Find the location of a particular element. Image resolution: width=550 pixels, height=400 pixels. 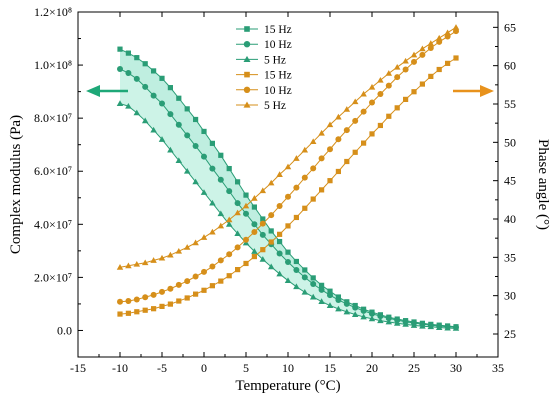

y-left-tick-label: 0.0 is located at coordinates (64, 330).